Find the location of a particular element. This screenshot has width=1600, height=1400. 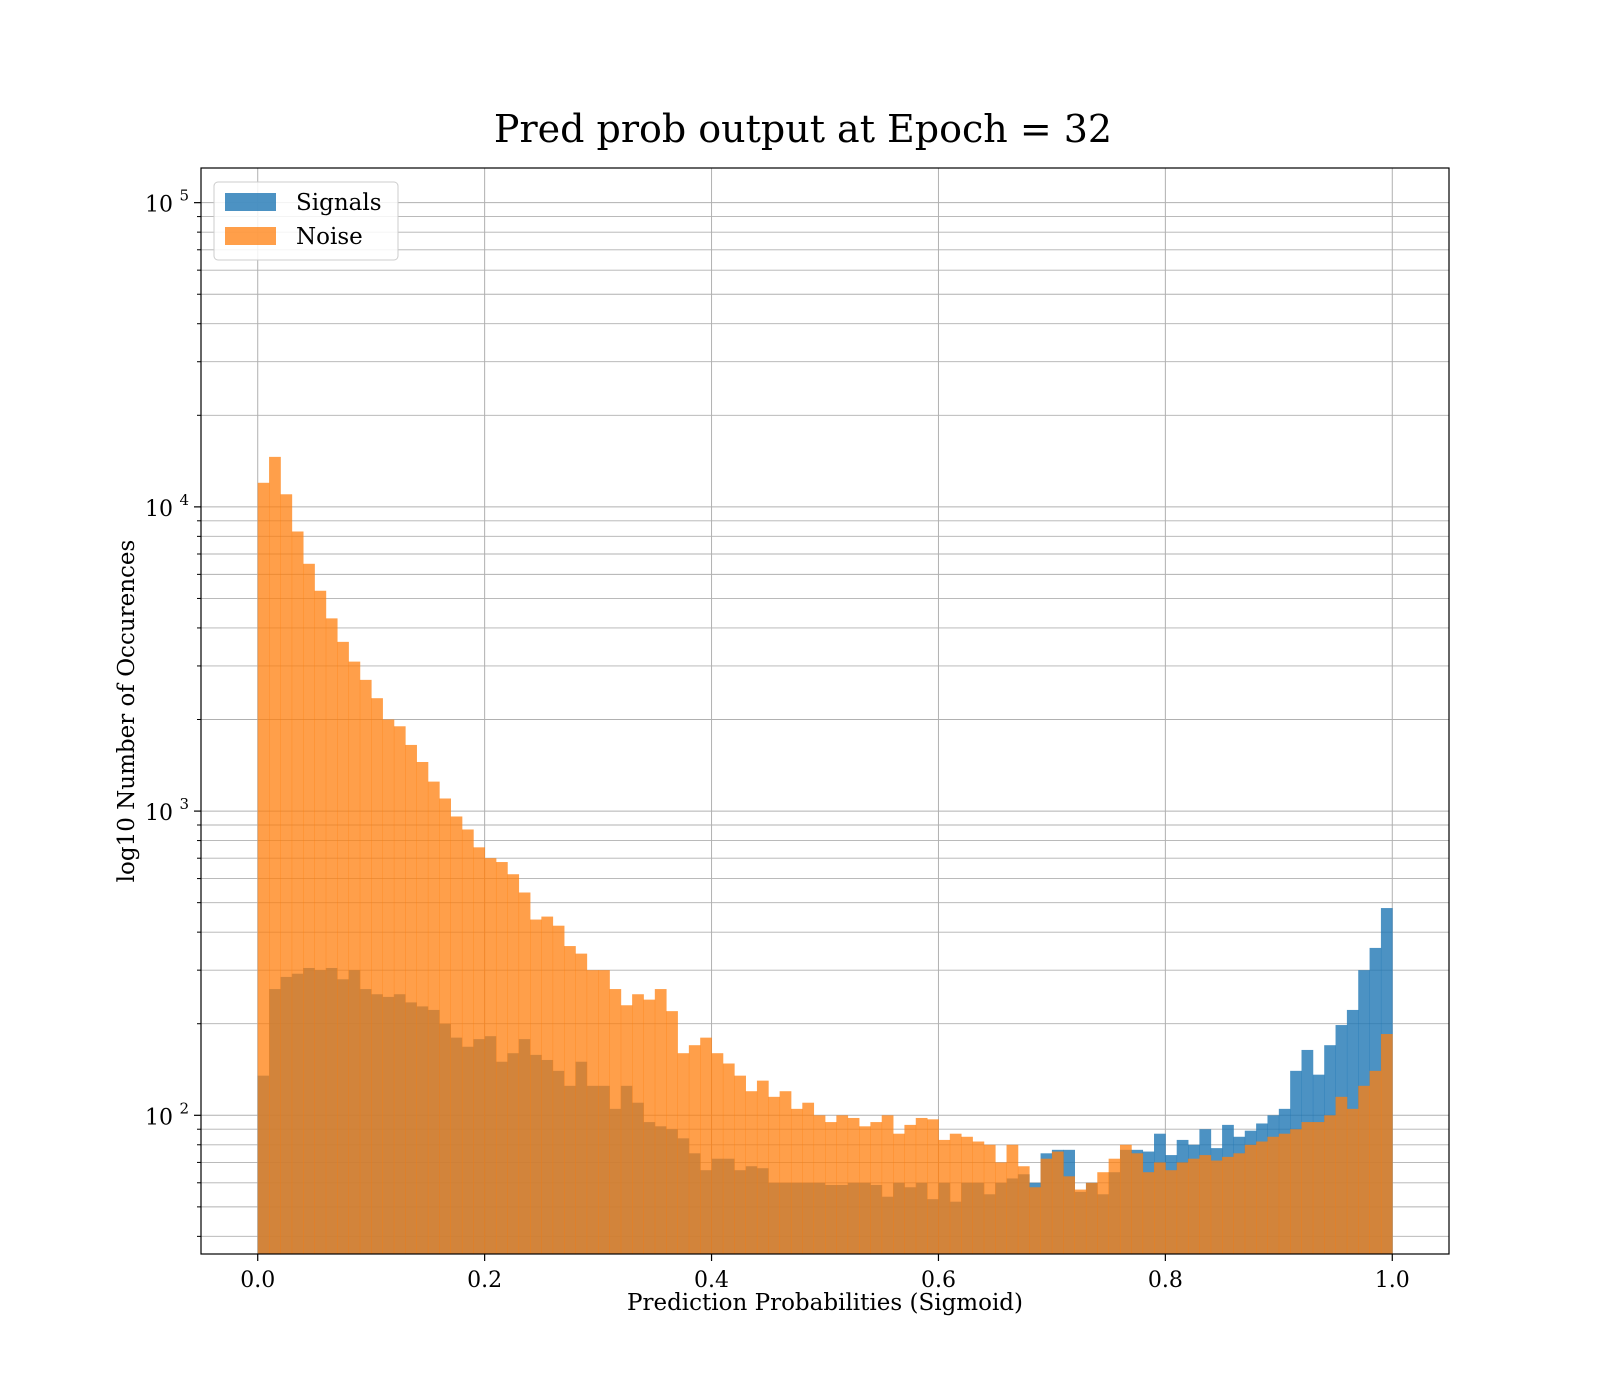

legend-swatch-signals is located at coordinates (250, 202).